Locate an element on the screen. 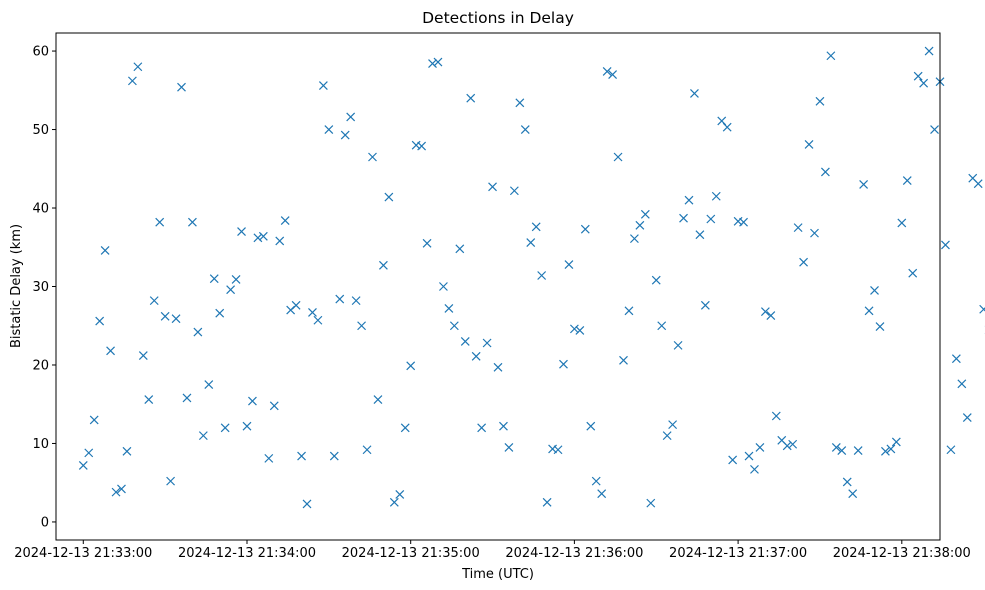 This screenshot has height=590, width=985. x-axis-label: Time (UTC) is located at coordinates (497, 574).